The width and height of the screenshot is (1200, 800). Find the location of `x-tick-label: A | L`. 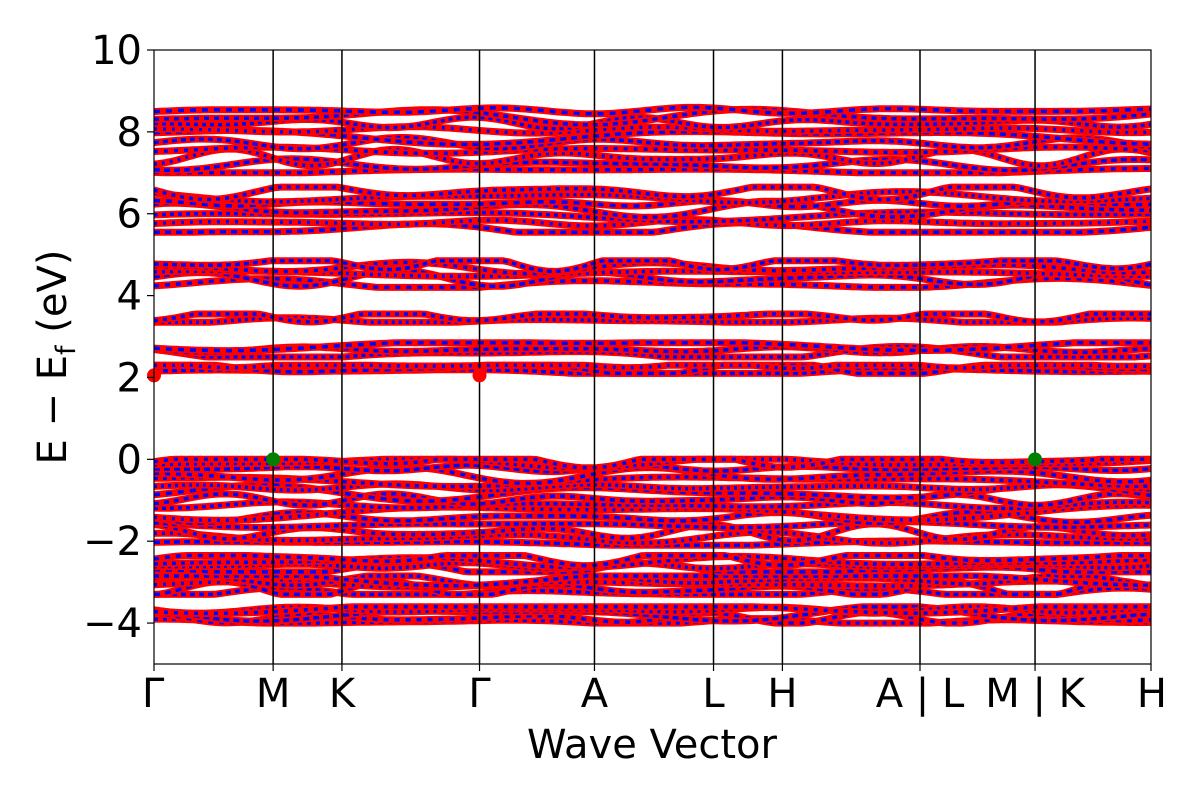

x-tick-label: A | L is located at coordinates (920, 694).